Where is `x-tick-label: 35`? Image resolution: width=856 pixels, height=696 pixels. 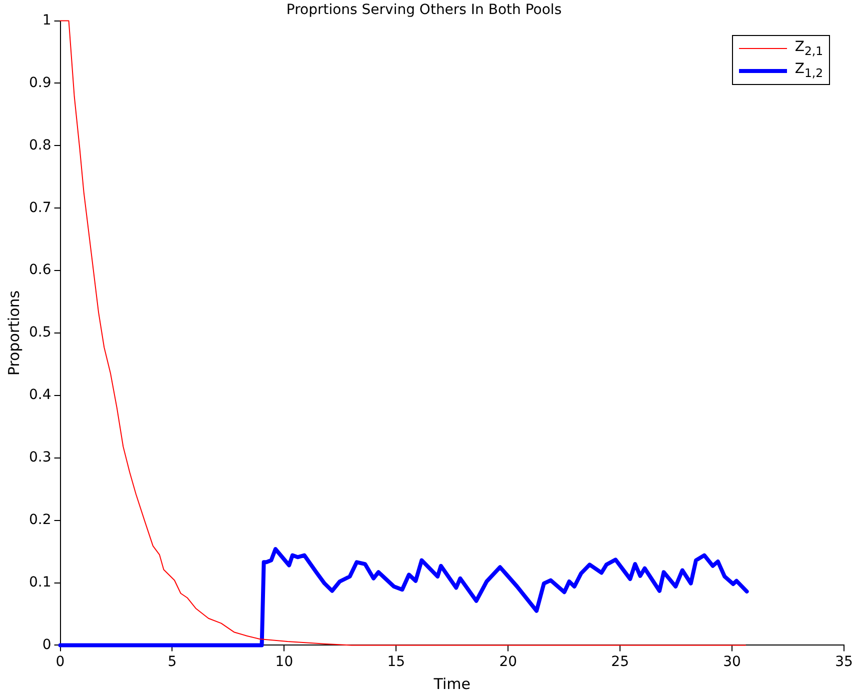 x-tick-label: 35 is located at coordinates (844, 662).